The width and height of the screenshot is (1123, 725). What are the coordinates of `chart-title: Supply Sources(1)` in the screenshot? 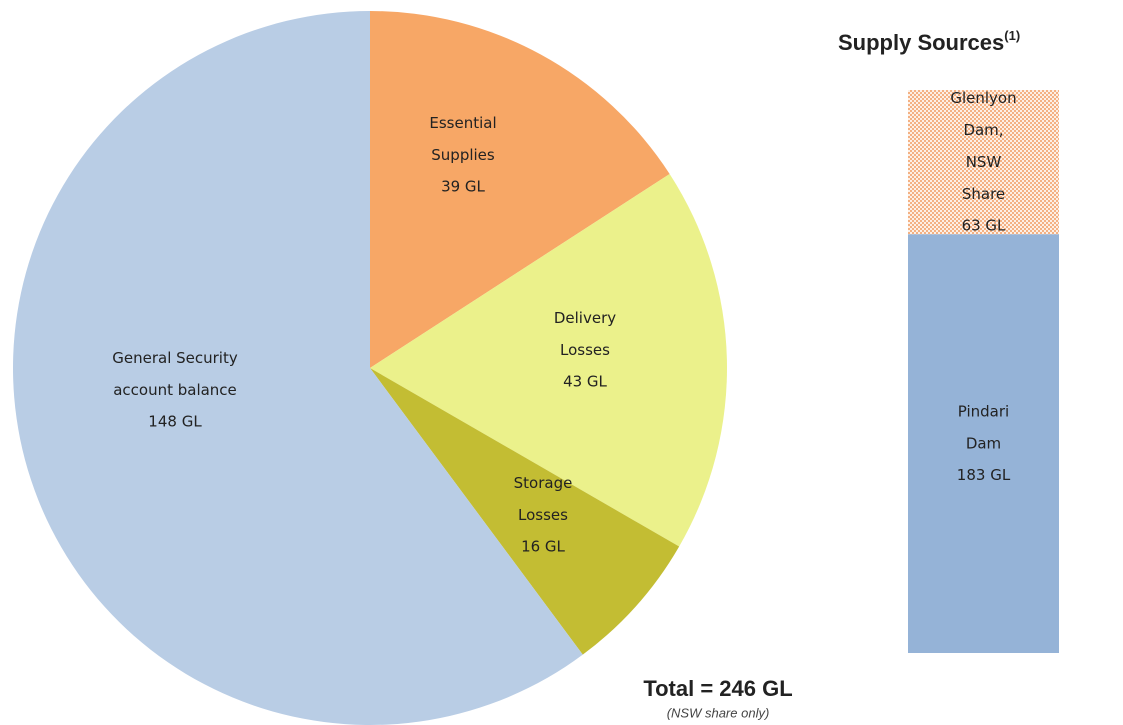 It's located at (929, 41).